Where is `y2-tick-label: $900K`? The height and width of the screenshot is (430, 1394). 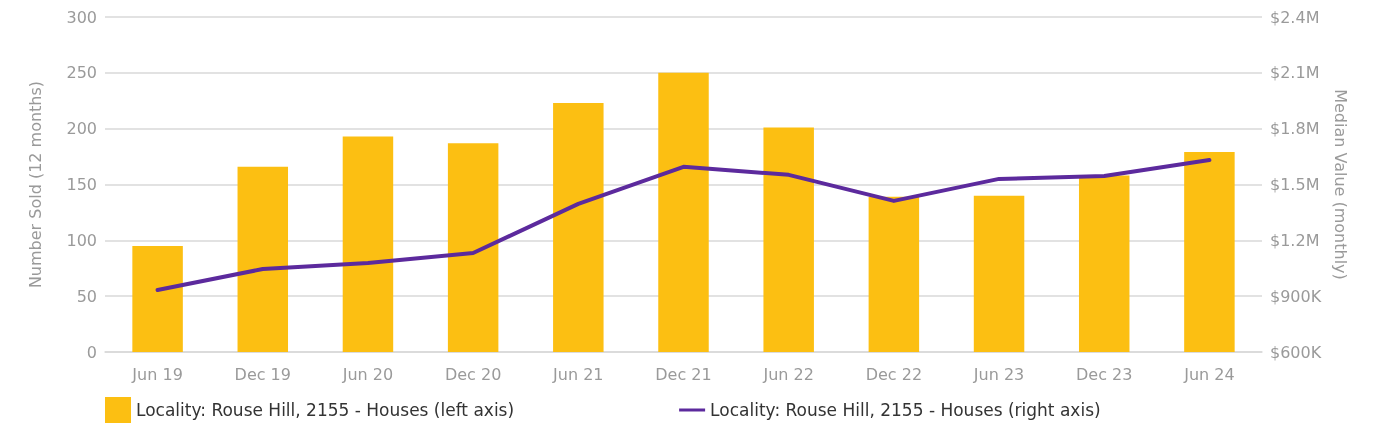
y2-tick-label: $900K is located at coordinates (1296, 296).